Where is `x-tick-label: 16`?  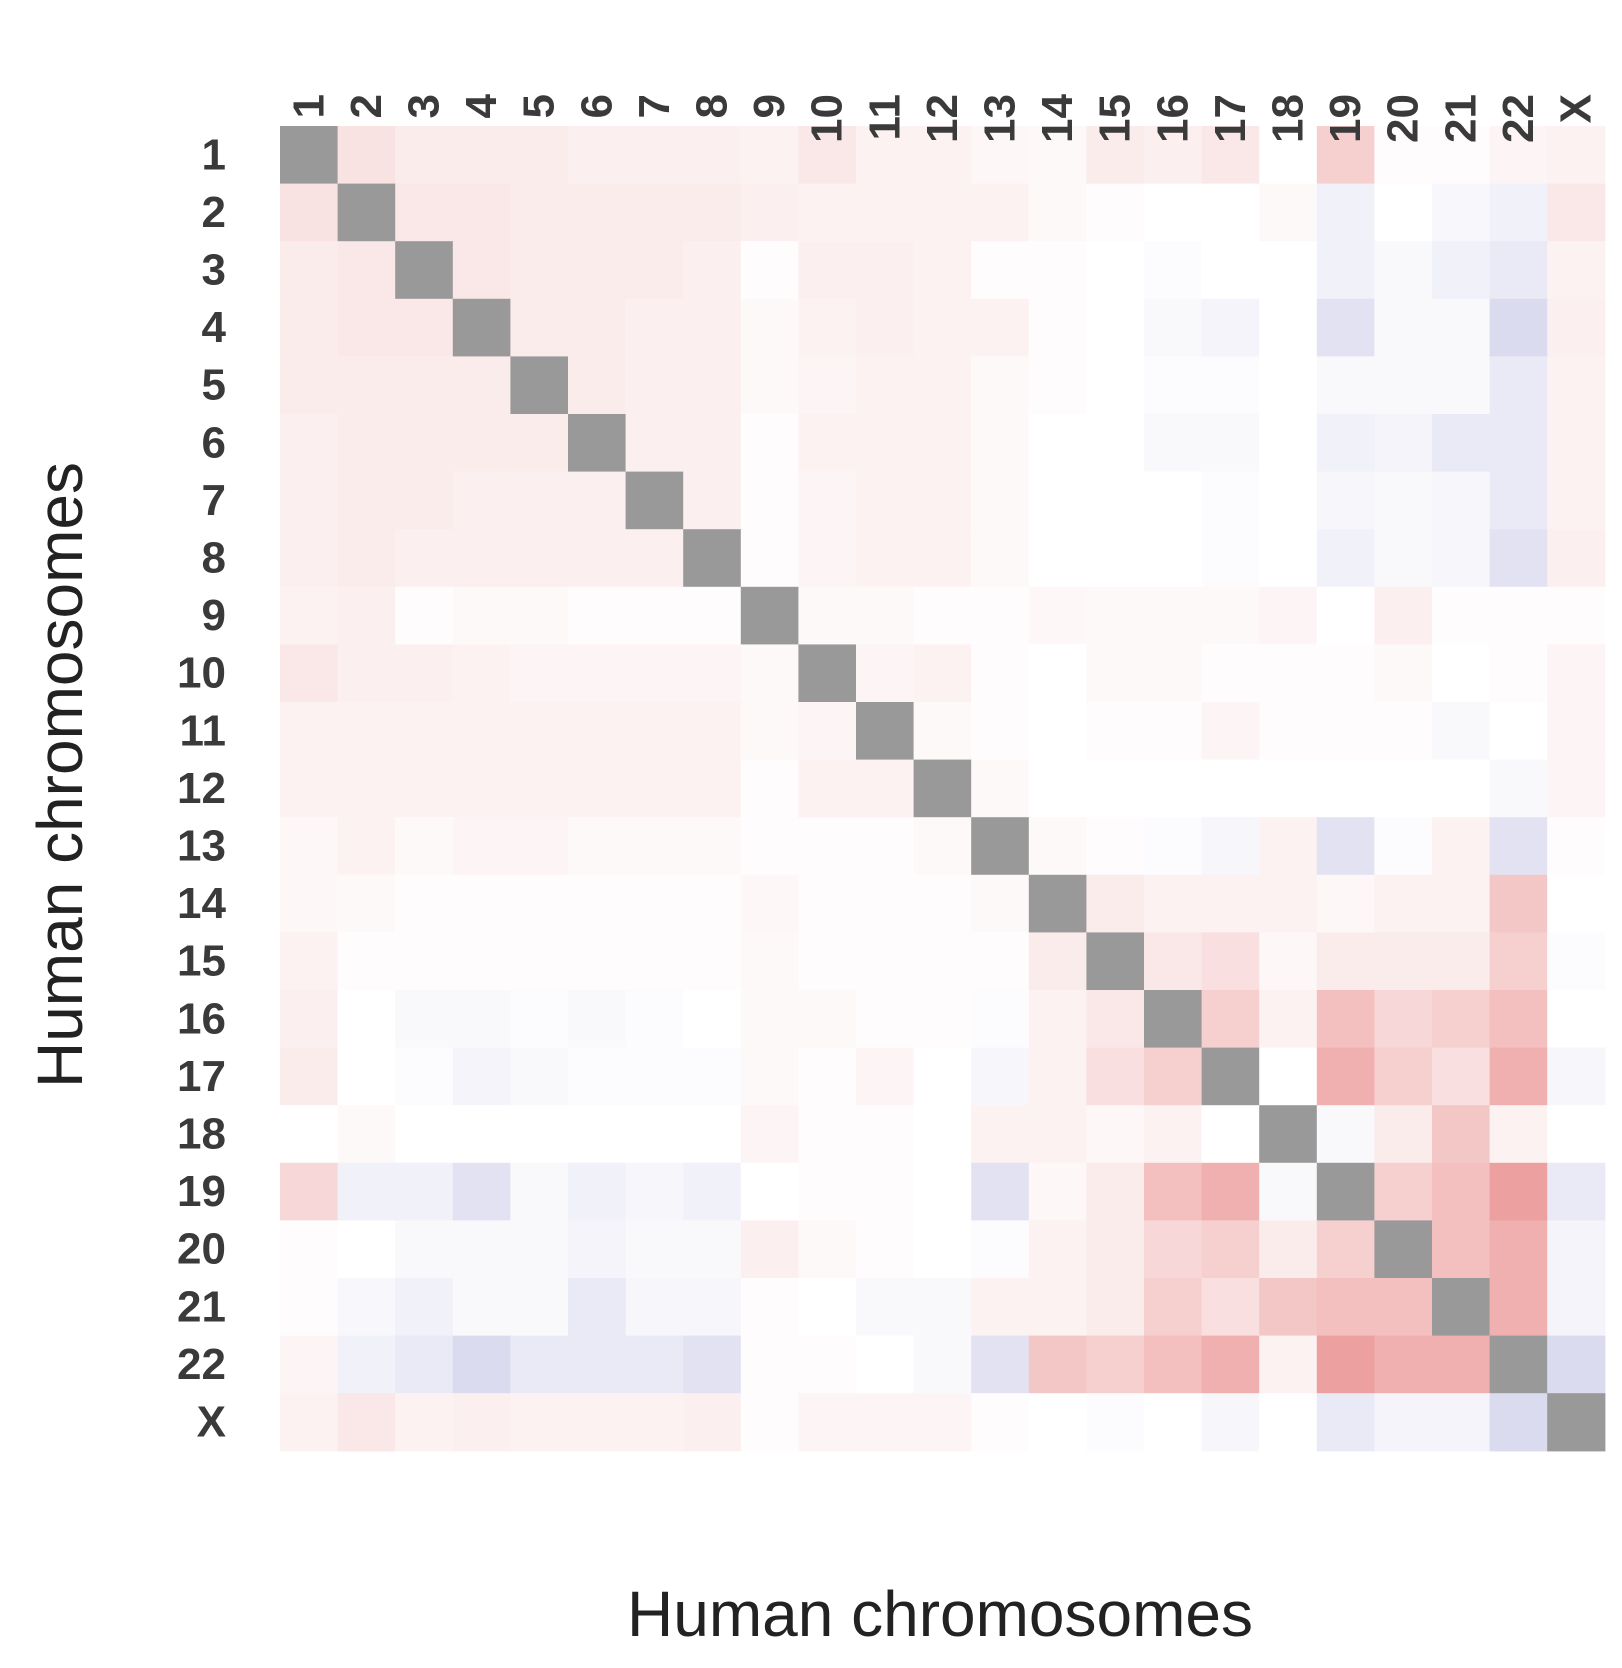 x-tick-label: 16 is located at coordinates (1172, 118).